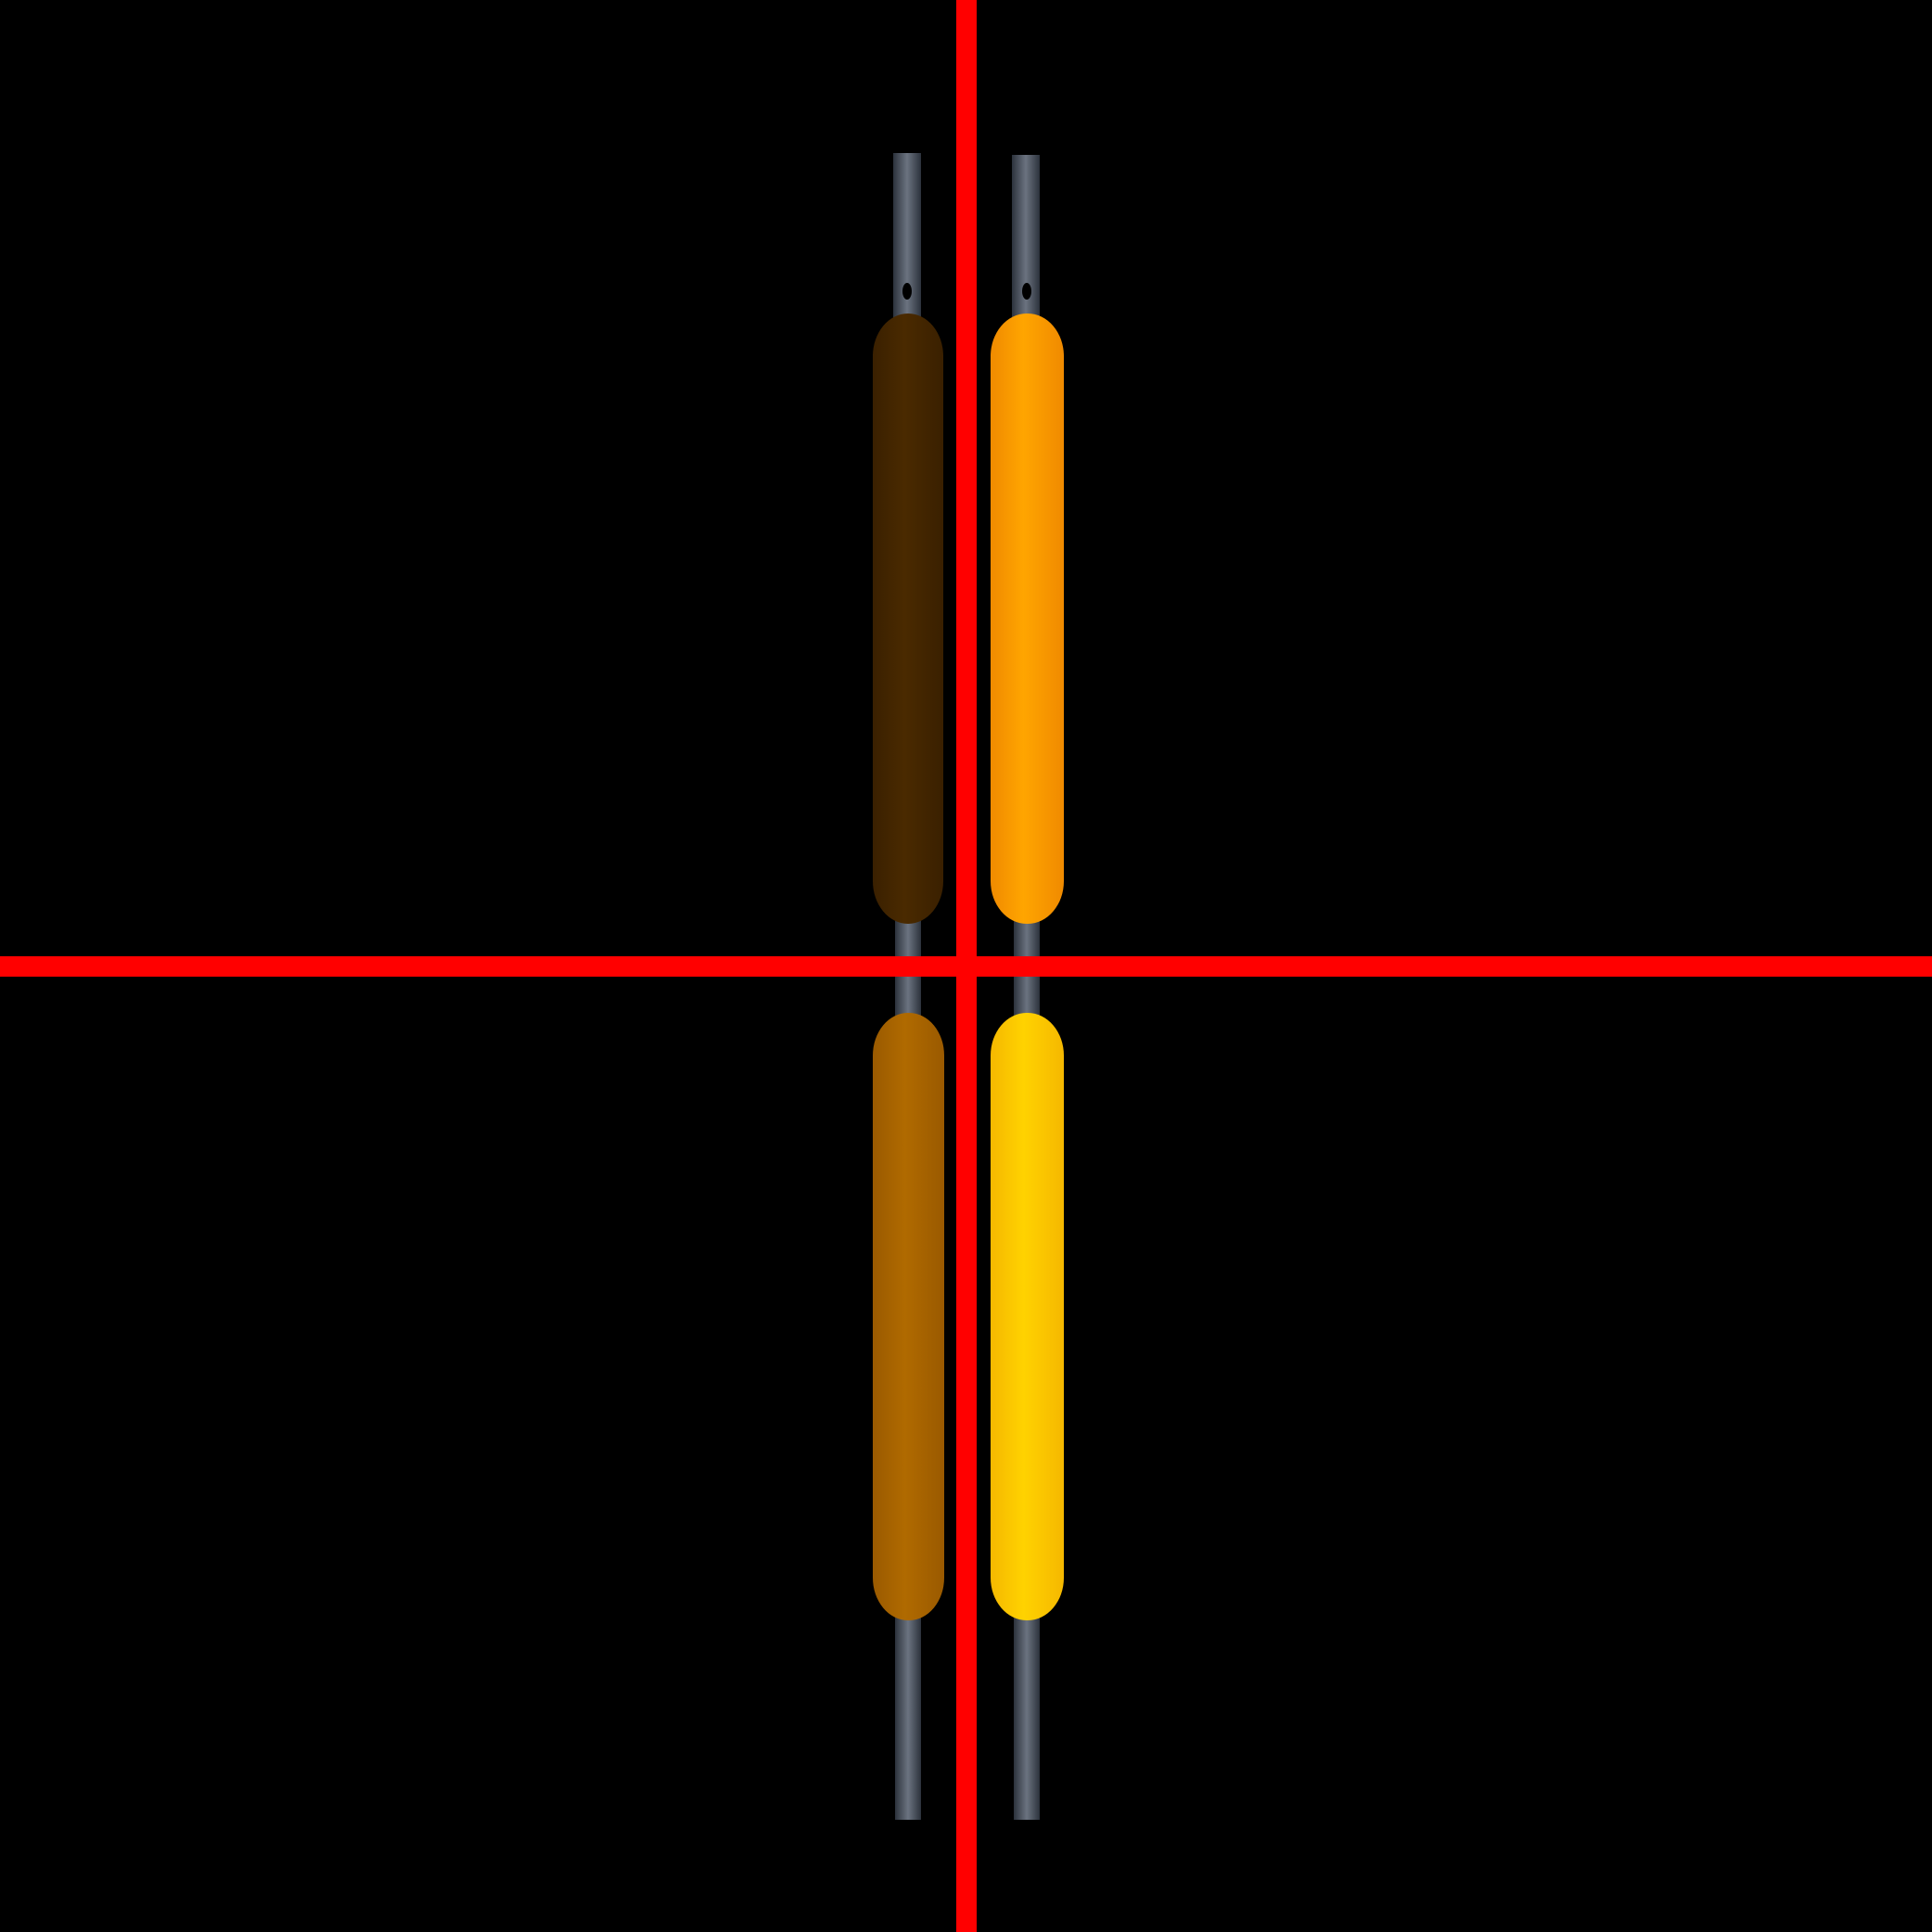 This screenshot has height=1932, width=1932. Describe the element at coordinates (1027, 1717) in the screenshot. I see `right-strip-metal-bottom` at that location.